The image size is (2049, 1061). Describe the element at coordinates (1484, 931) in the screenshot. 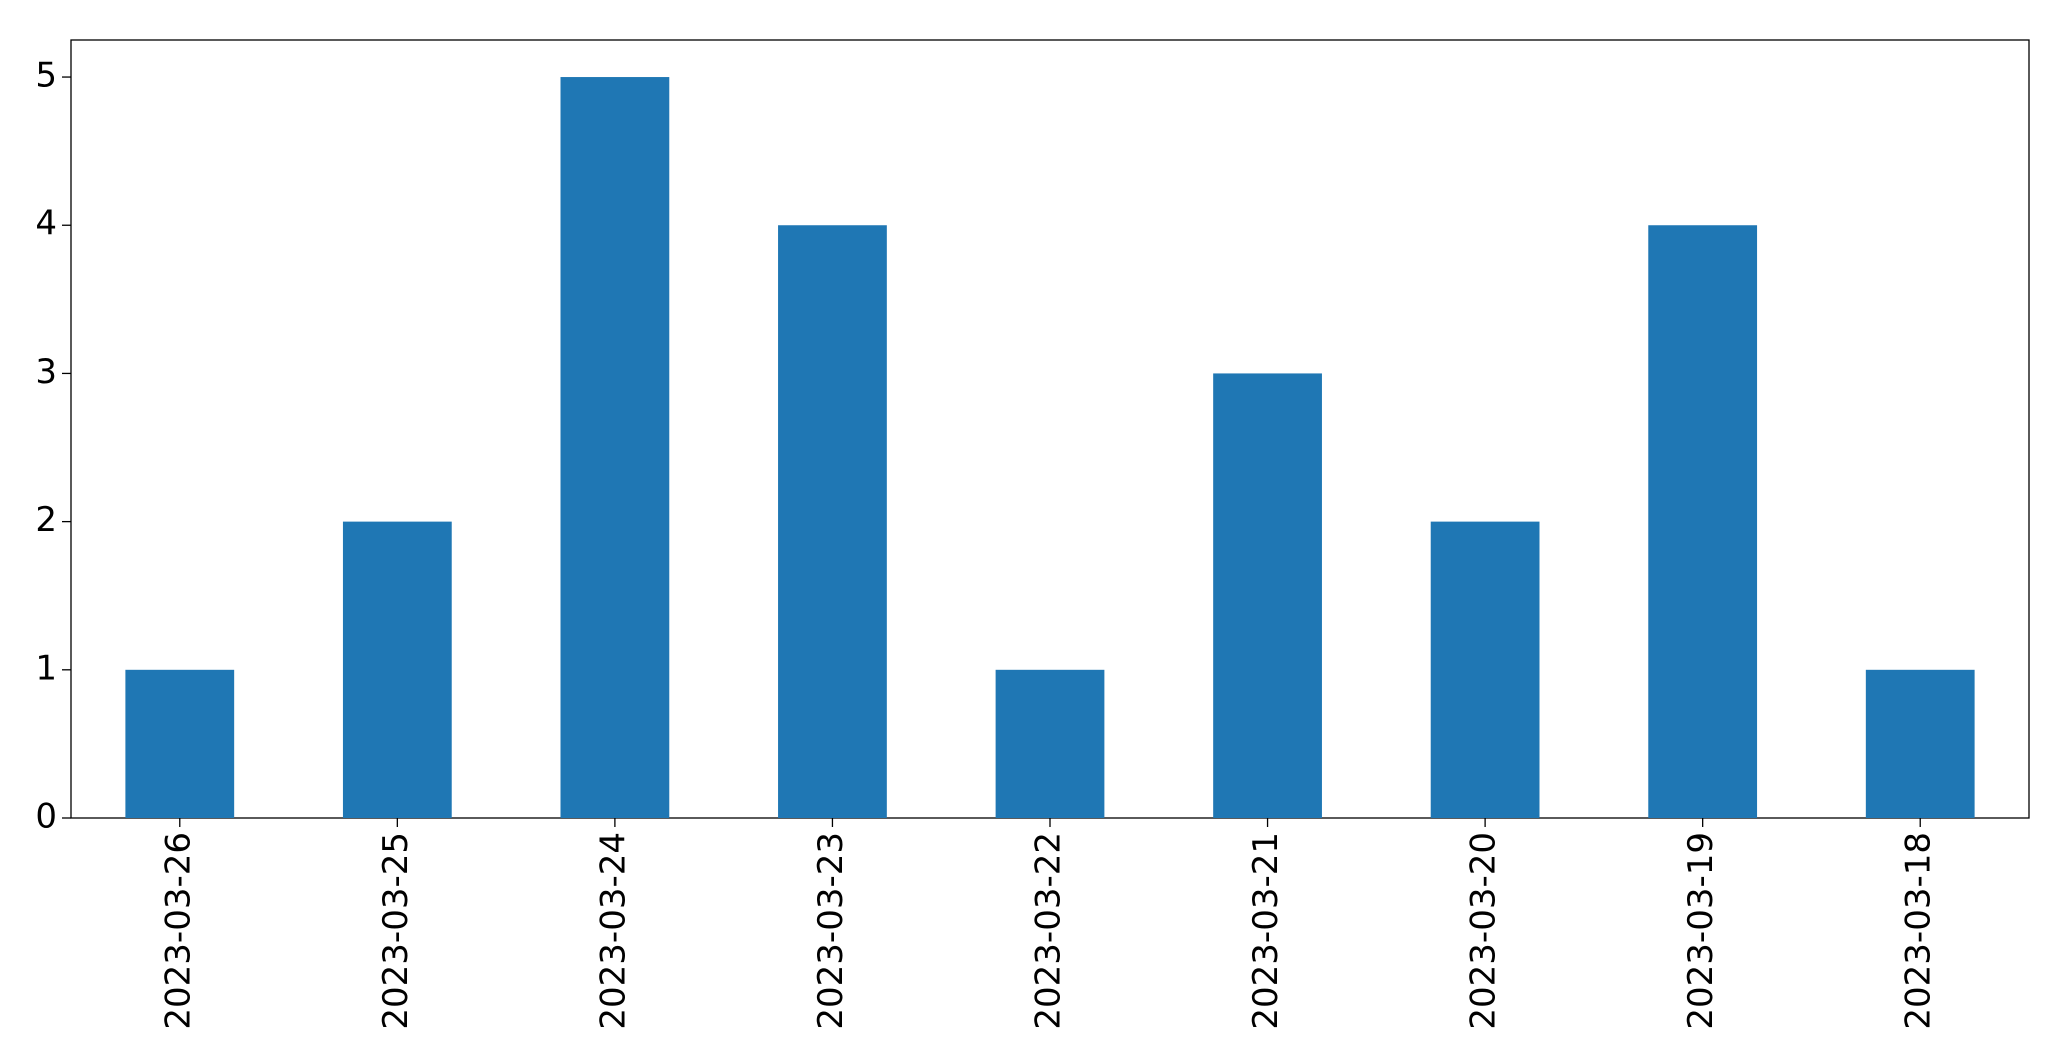

I see `x-tick-label: 2023-03-20` at that location.